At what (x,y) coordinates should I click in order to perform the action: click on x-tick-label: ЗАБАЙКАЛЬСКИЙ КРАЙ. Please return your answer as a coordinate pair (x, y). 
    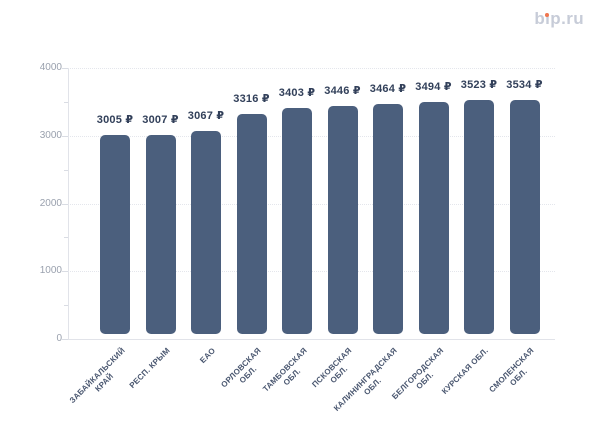
    Looking at the image, I should click on (97, 376).